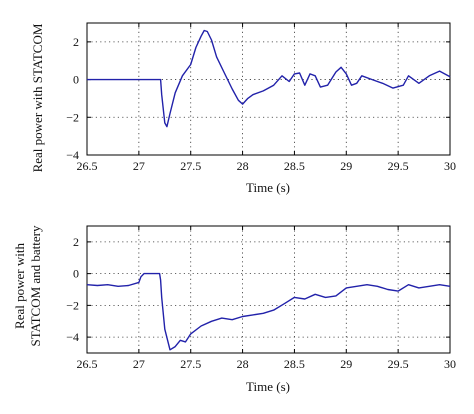  I want to click on top-chart-x-tick-label: 29, so click(346, 166).